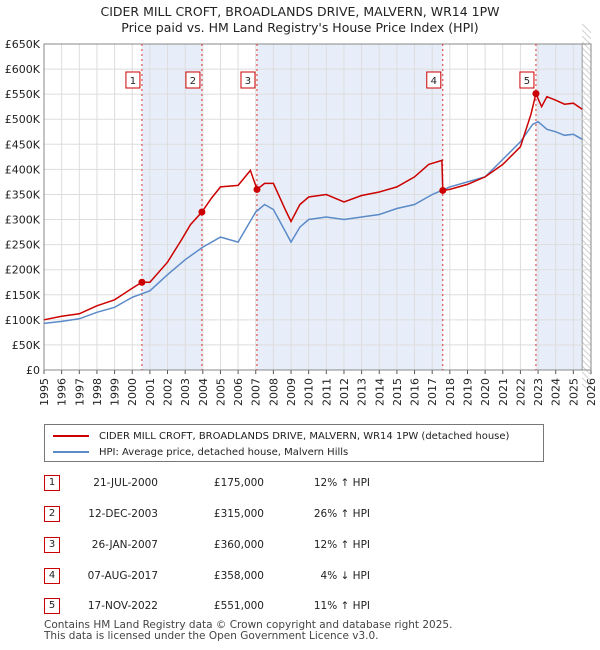 This screenshot has width=600, height=650. What do you see at coordinates (23, 144) in the screenshot?
I see `y-tick-label: £450K` at bounding box center [23, 144].